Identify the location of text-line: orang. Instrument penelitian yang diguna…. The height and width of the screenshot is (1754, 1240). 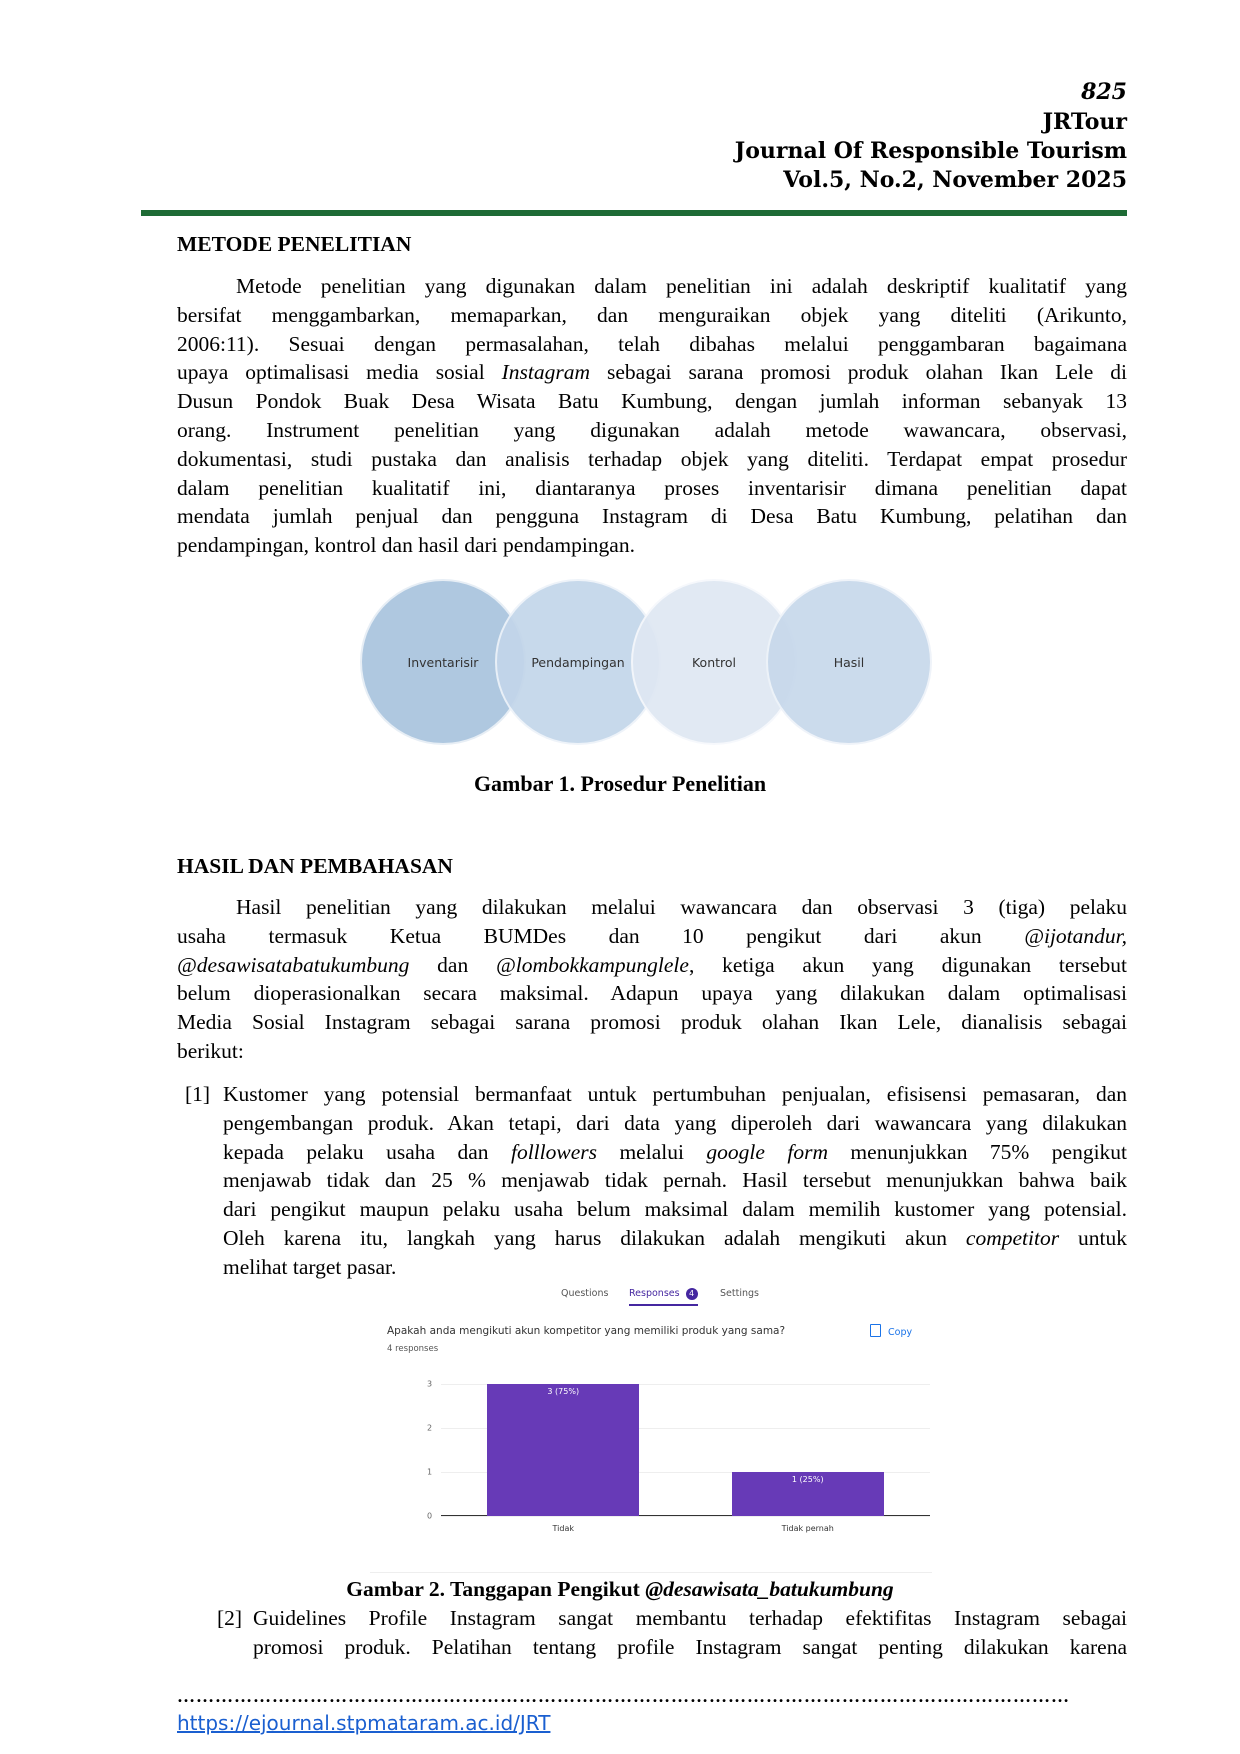
(652, 430).